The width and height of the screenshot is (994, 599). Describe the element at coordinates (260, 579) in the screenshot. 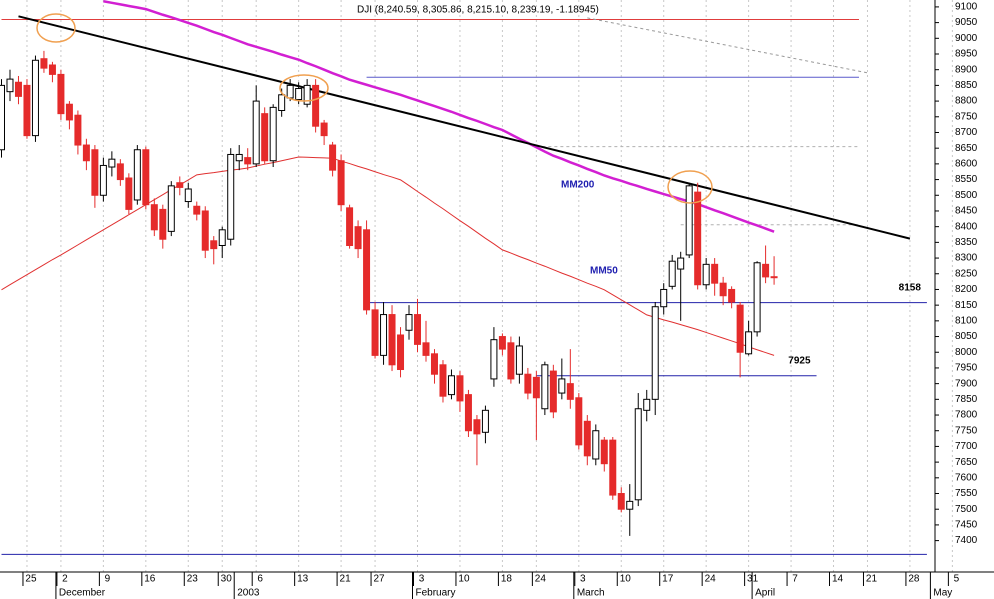

I see `x-tick-label: 6` at that location.